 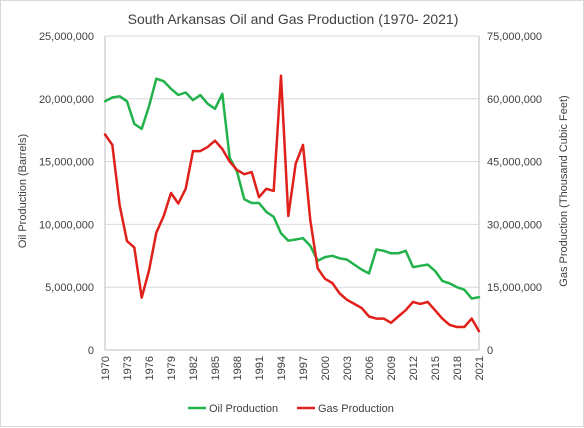 I want to click on left-tick-label: 5,000,000, so click(x=69, y=288).